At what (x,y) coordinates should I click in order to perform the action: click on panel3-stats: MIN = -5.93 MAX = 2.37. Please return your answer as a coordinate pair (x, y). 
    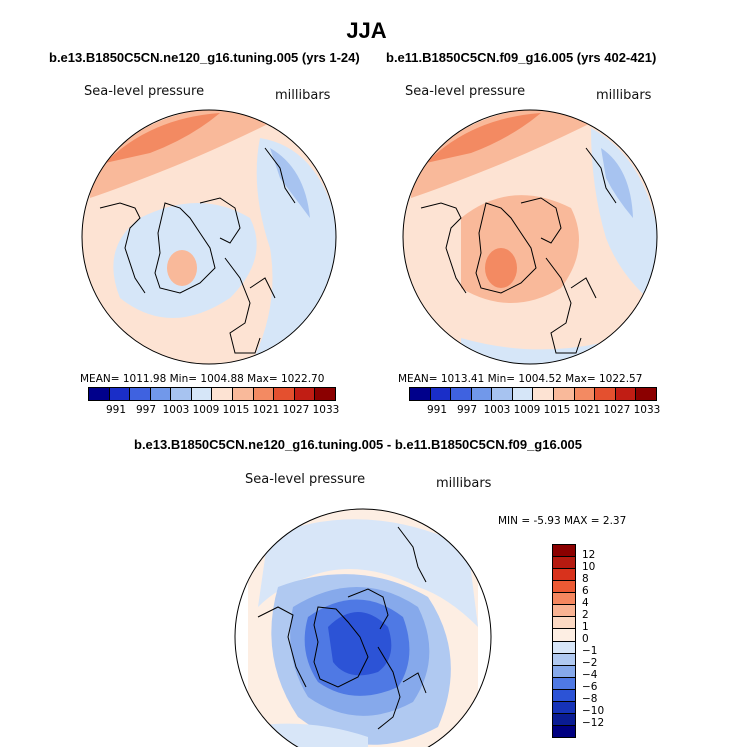
    Looking at the image, I should click on (562, 521).